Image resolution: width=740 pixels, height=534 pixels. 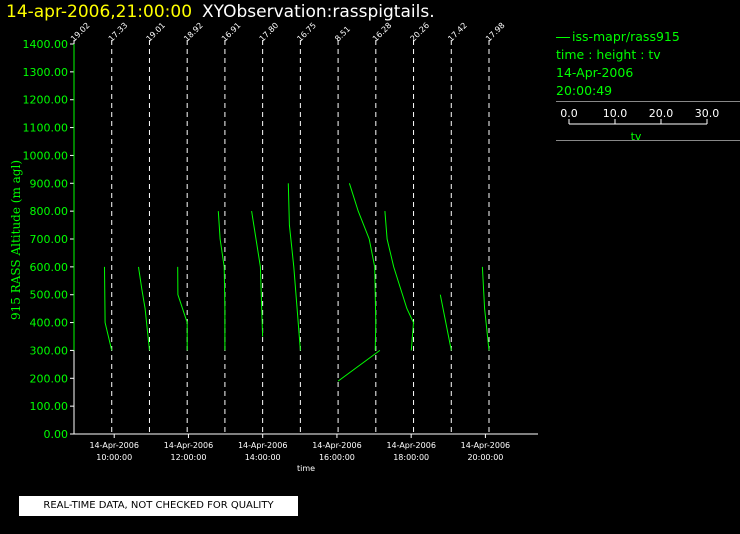 What do you see at coordinates (411, 457) in the screenshot?
I see `x-tick-time: 18:00:00` at bounding box center [411, 457].